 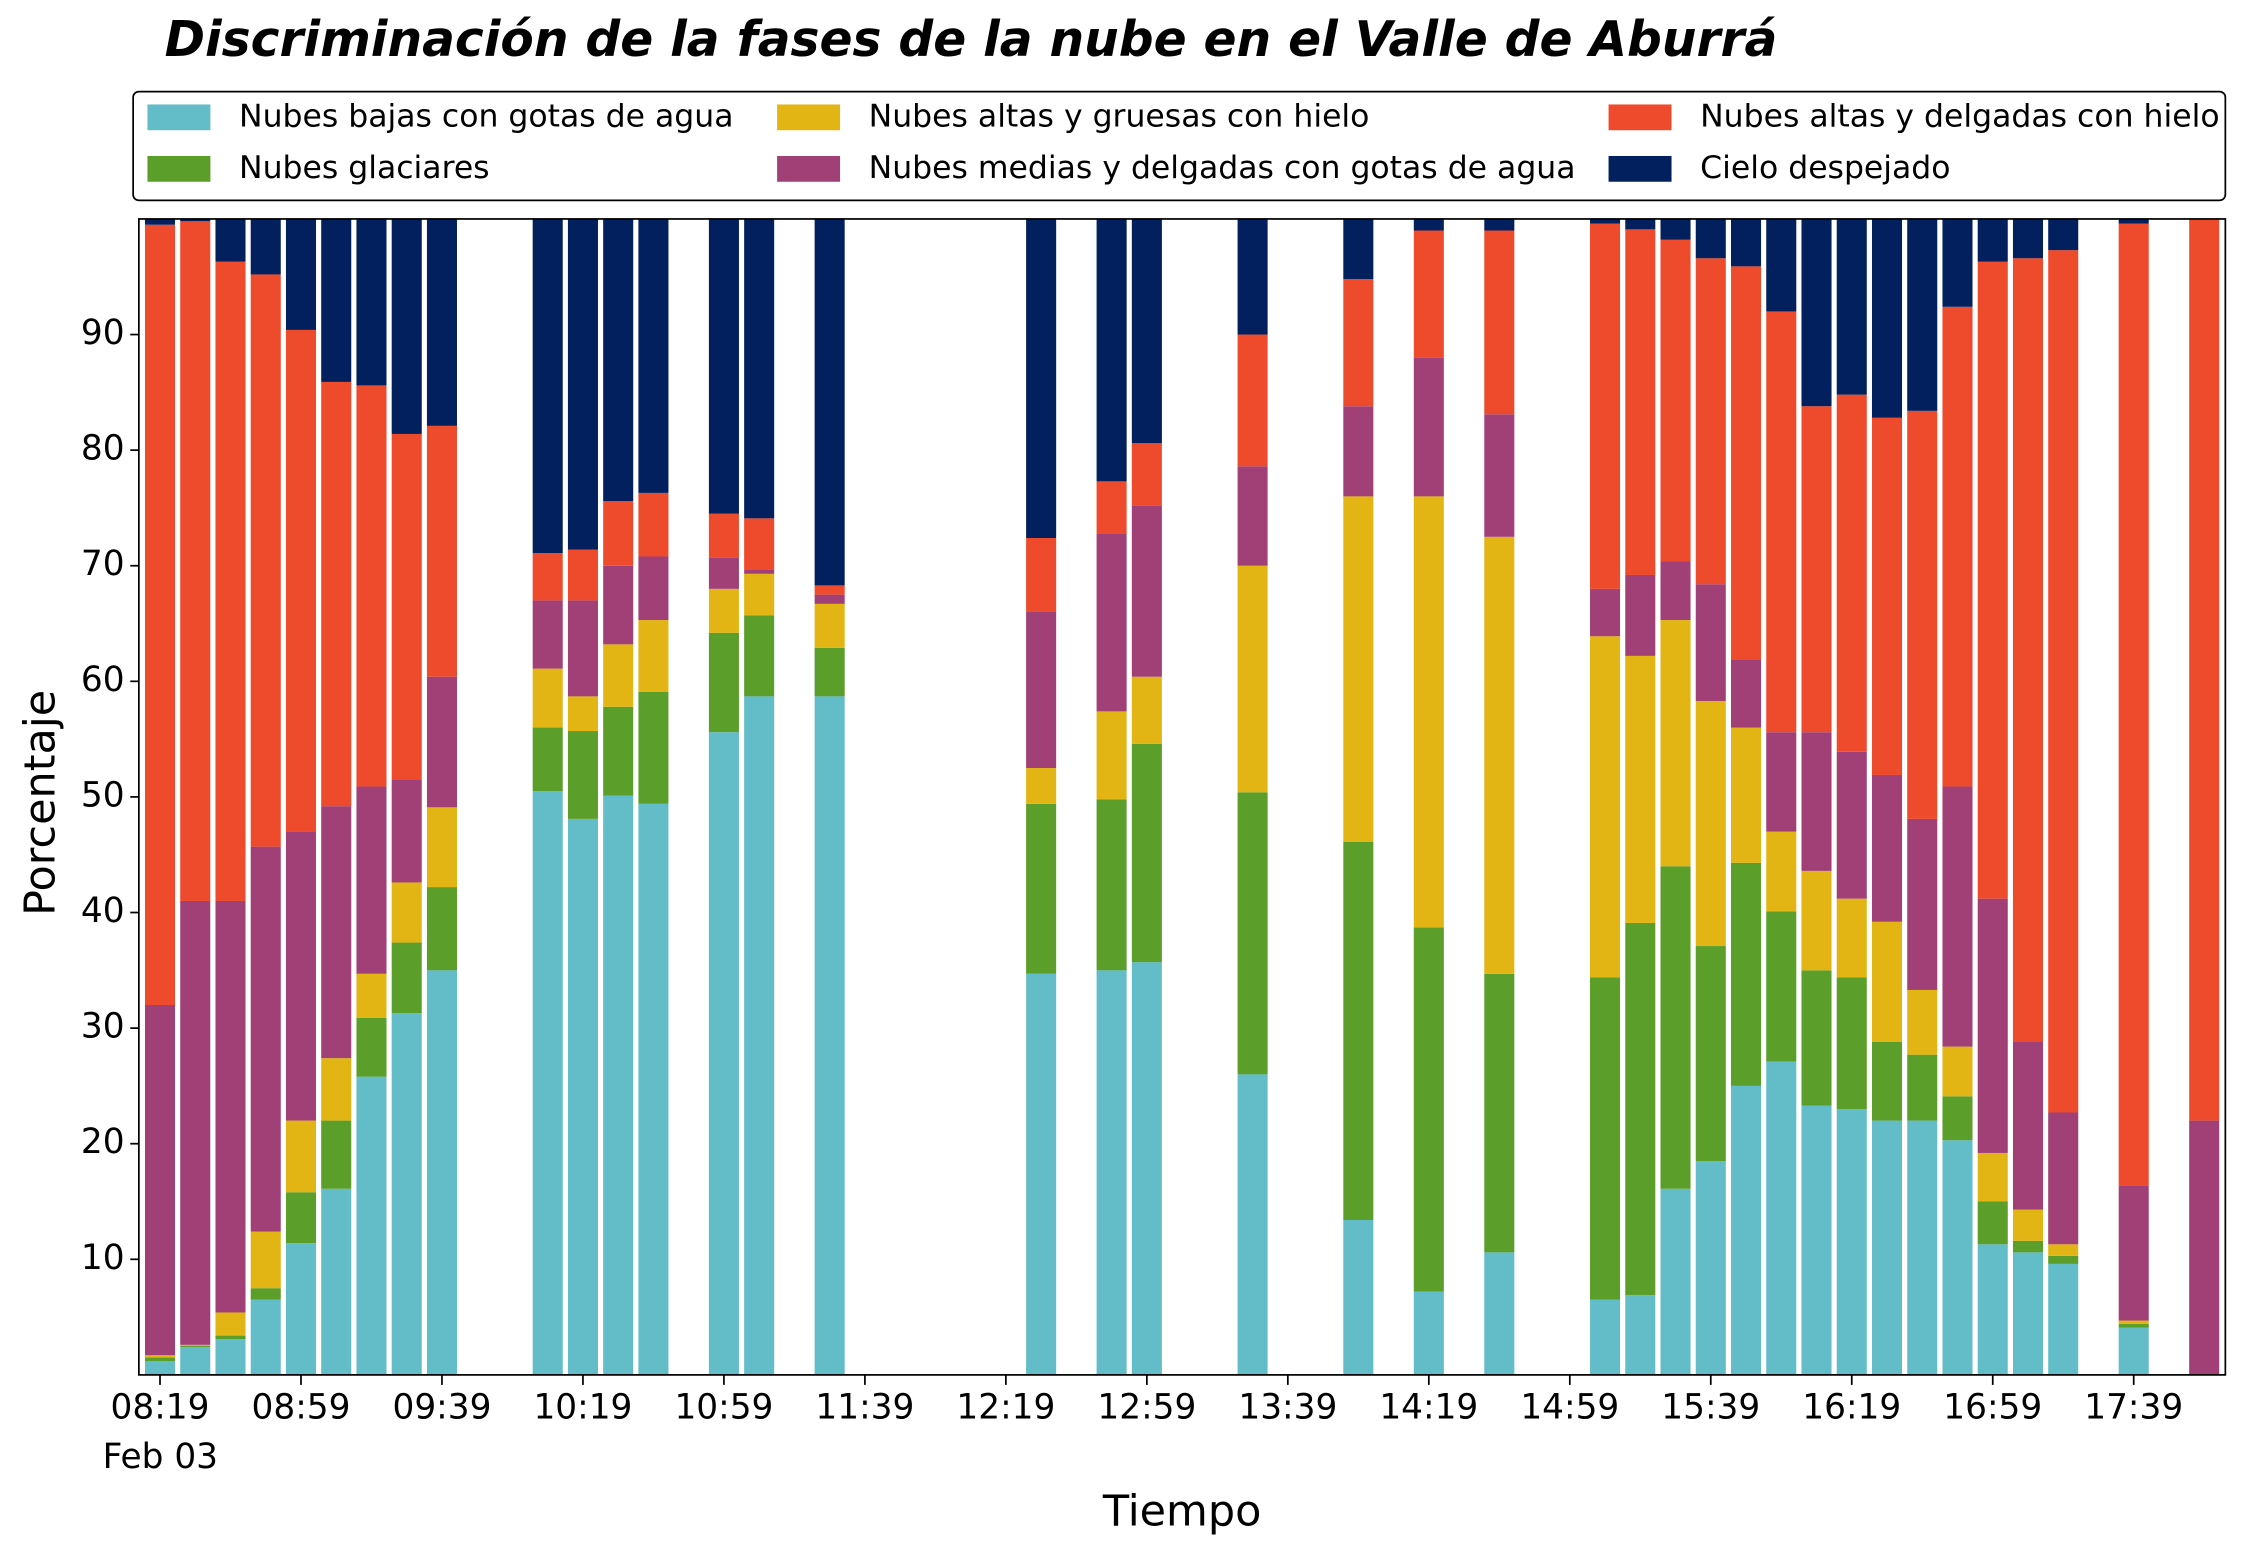 What do you see at coordinates (1710, 1408) in the screenshot?
I see `x-tick-label: 15:39` at bounding box center [1710, 1408].